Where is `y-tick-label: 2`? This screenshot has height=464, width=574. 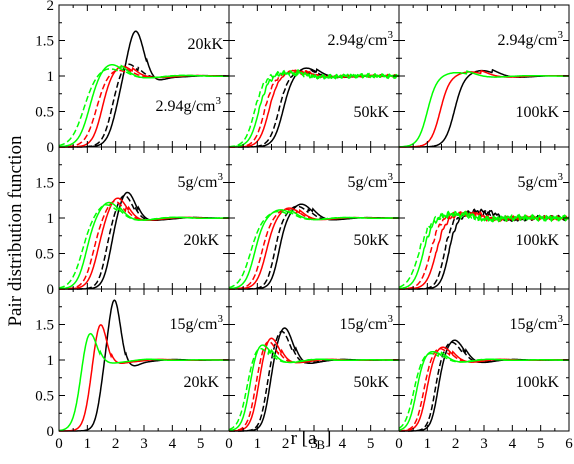 y-tick-label: 2 is located at coordinates (51, 7).